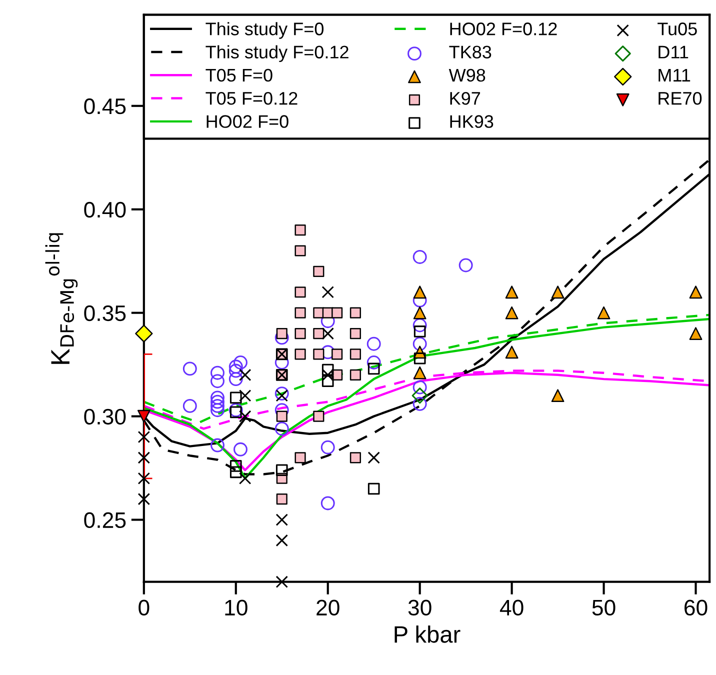  I want to click on y-tick-label: 0.35, so click(105, 313).